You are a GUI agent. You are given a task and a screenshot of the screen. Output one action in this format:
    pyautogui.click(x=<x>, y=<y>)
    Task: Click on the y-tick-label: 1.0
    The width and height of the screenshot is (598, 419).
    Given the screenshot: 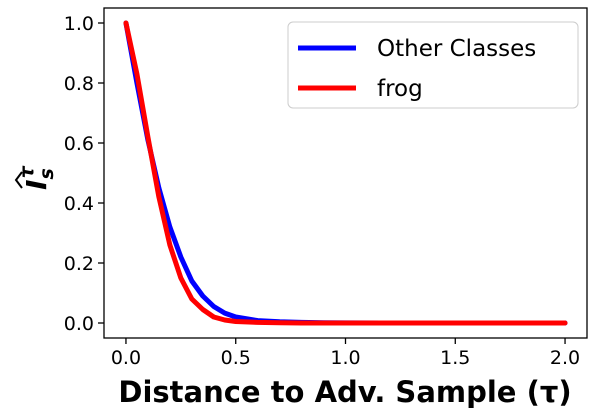 What is the action you would take?
    pyautogui.click(x=79, y=24)
    